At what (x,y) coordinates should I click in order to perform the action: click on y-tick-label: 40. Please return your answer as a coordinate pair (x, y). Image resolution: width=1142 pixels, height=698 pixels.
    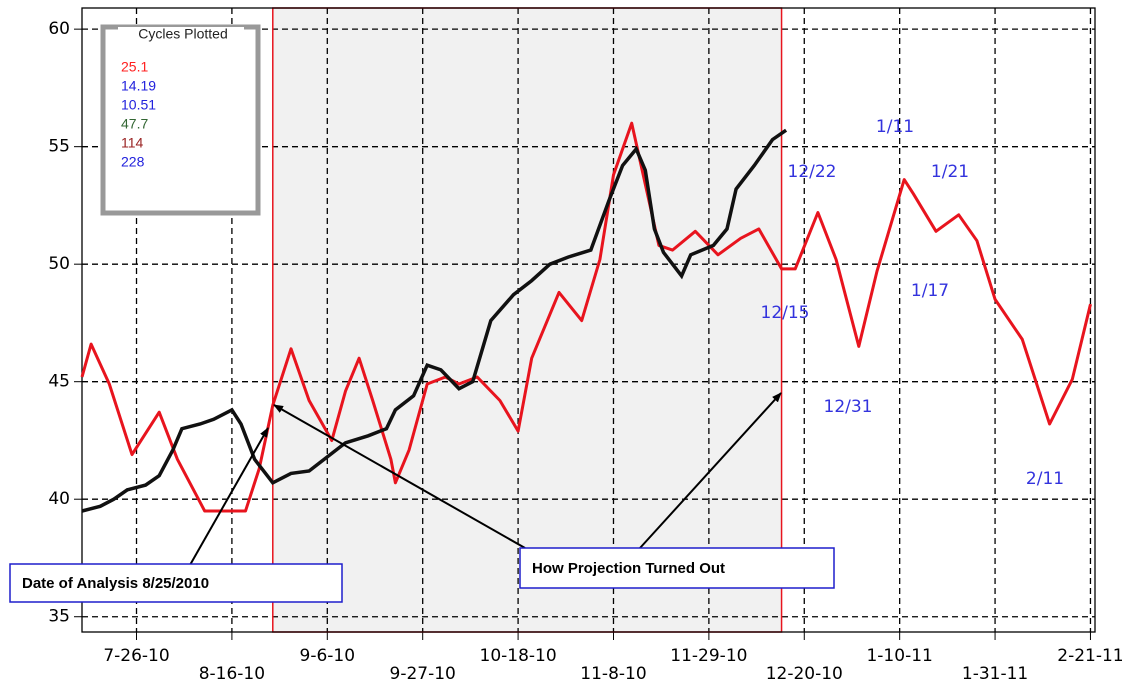
    Looking at the image, I should click on (59, 499).